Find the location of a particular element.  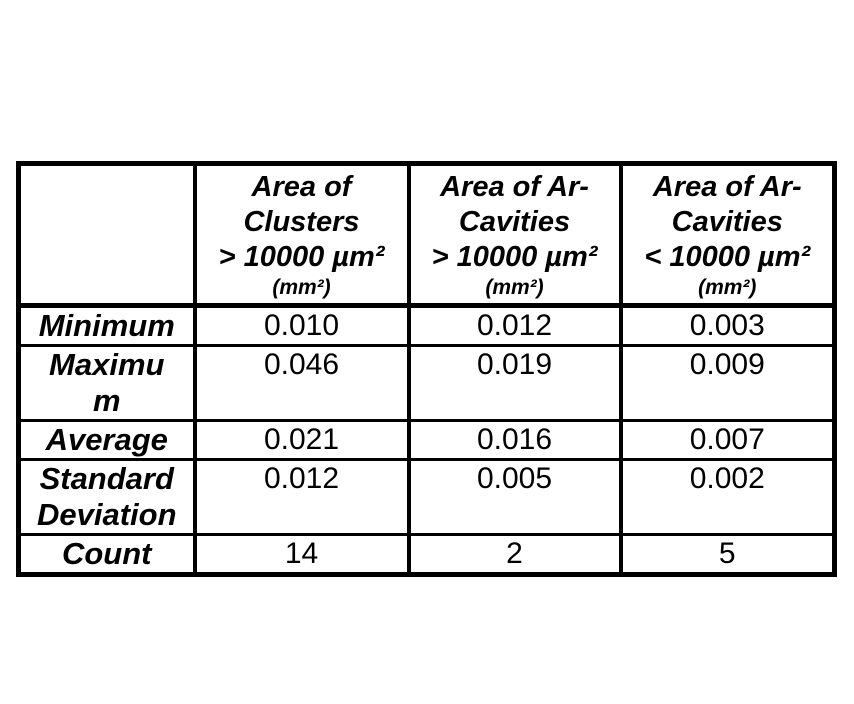

column-header-clusters-gt-10000: Area of Clusters > 10000 µm² (mm²) is located at coordinates (301, 235).